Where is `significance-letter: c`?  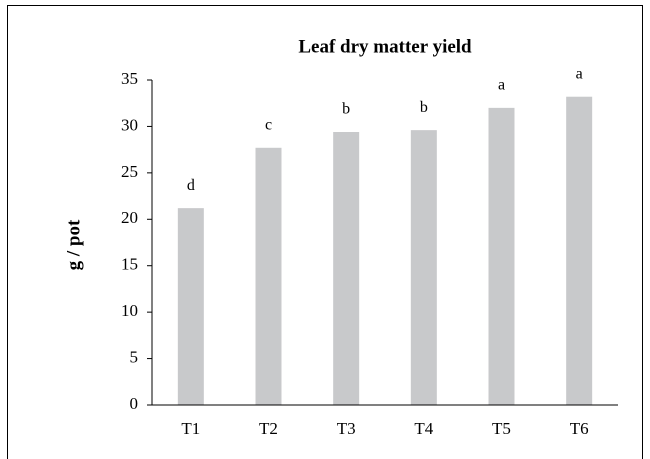 significance-letter: c is located at coordinates (268, 124).